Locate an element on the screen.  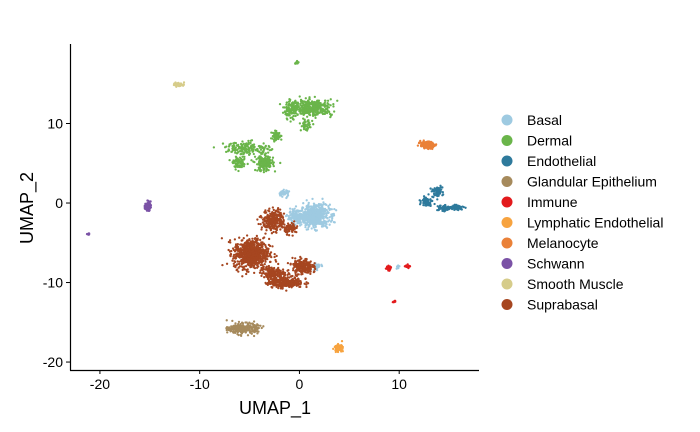
series-melanocyte is located at coordinates (427, 145).